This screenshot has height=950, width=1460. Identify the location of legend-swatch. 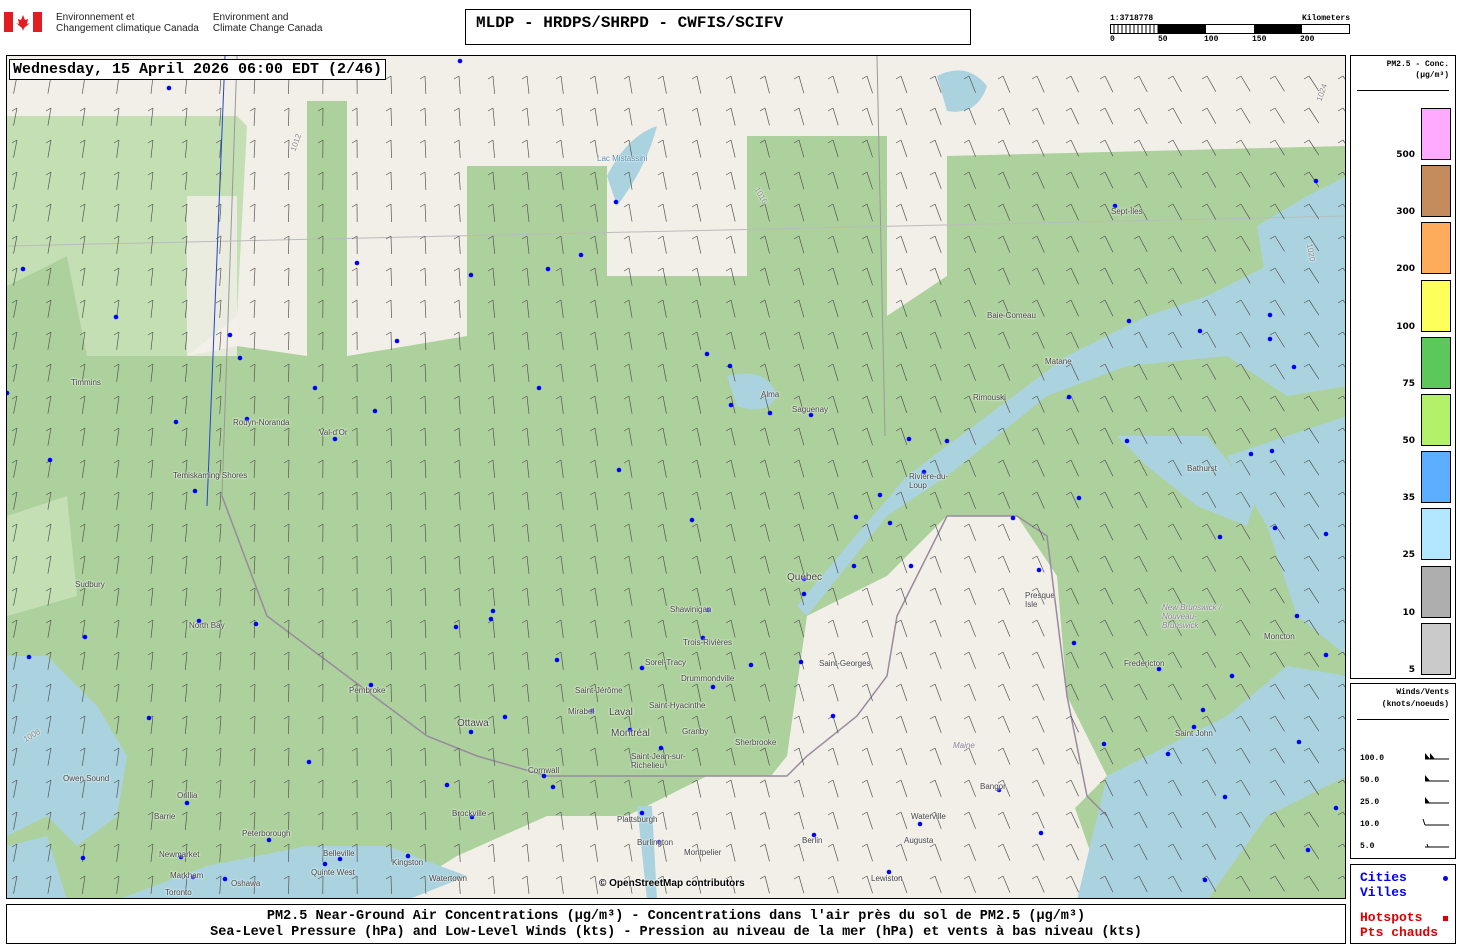
(1436, 591).